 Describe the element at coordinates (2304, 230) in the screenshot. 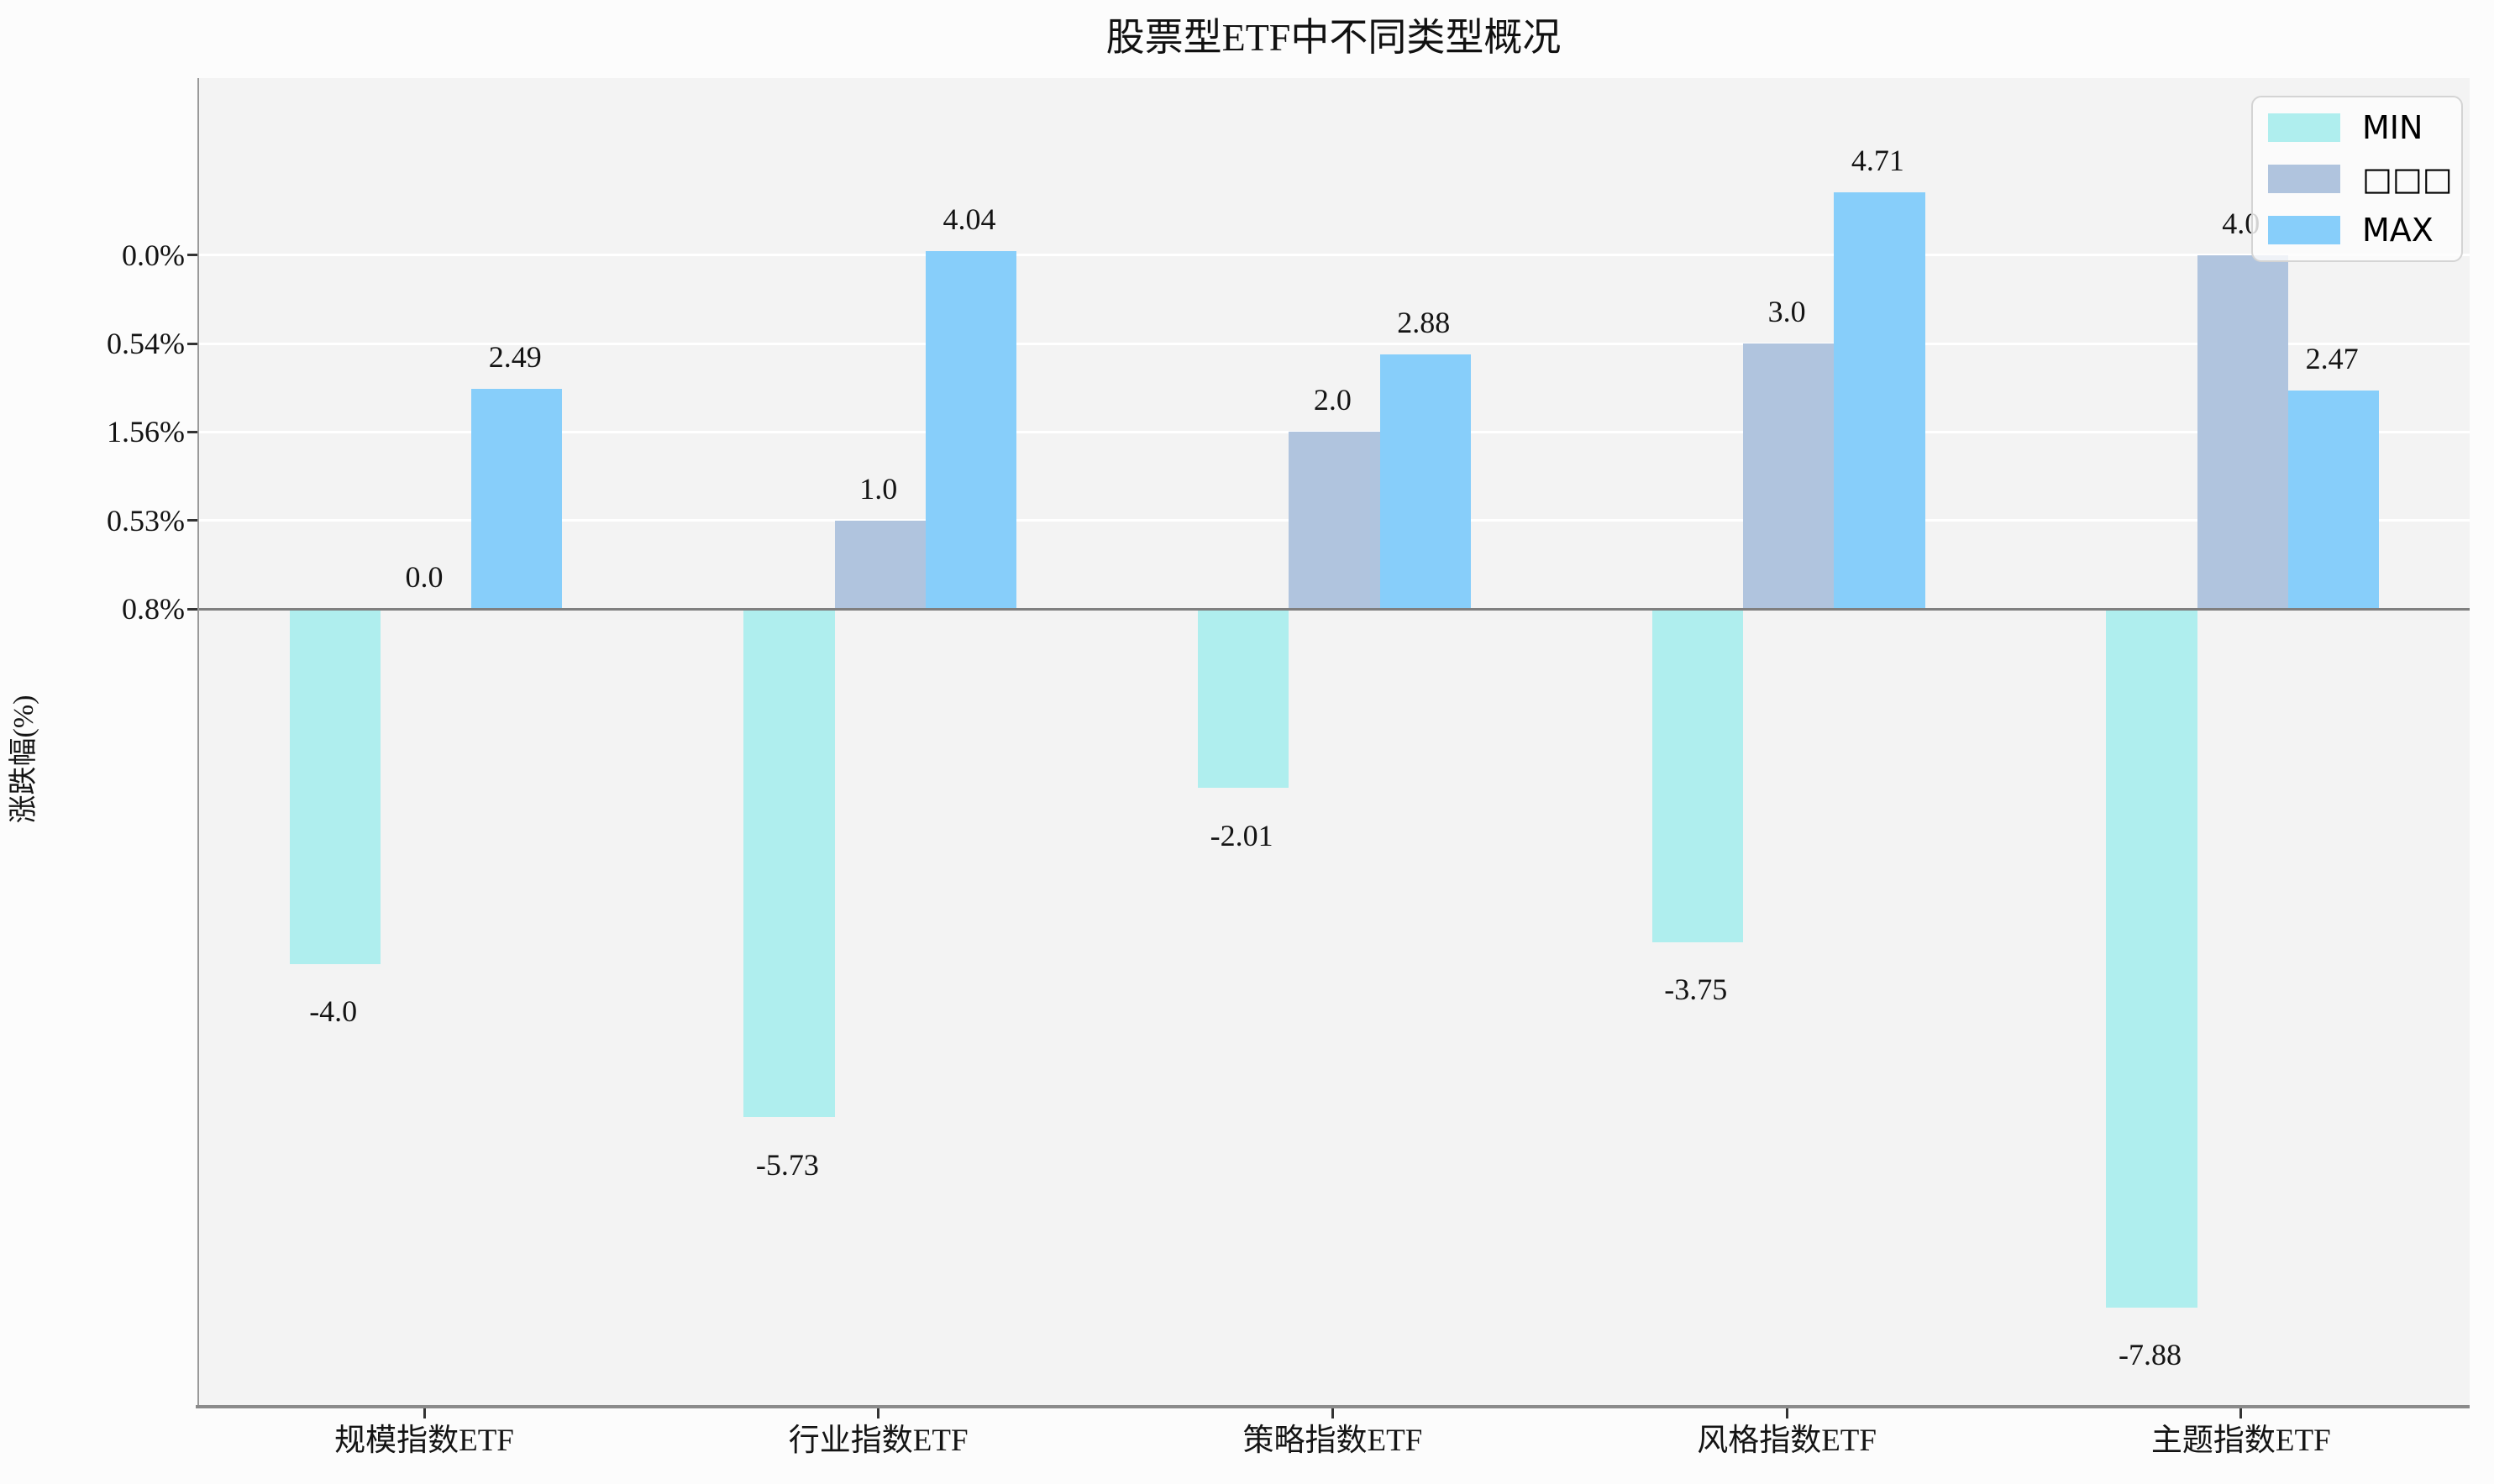

I see `legend-swatch-max` at that location.